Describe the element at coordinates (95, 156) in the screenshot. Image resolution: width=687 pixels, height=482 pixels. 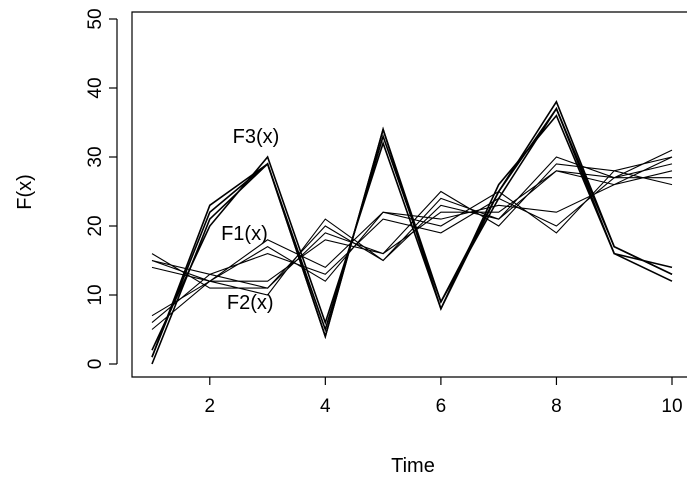
I see `y-tick-label: 30` at that location.